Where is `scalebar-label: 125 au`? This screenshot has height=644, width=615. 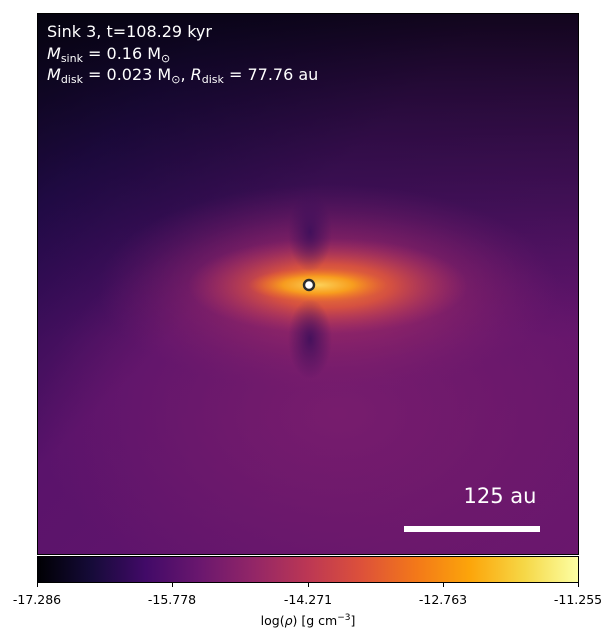
scalebar-label: 125 au is located at coordinates (500, 496).